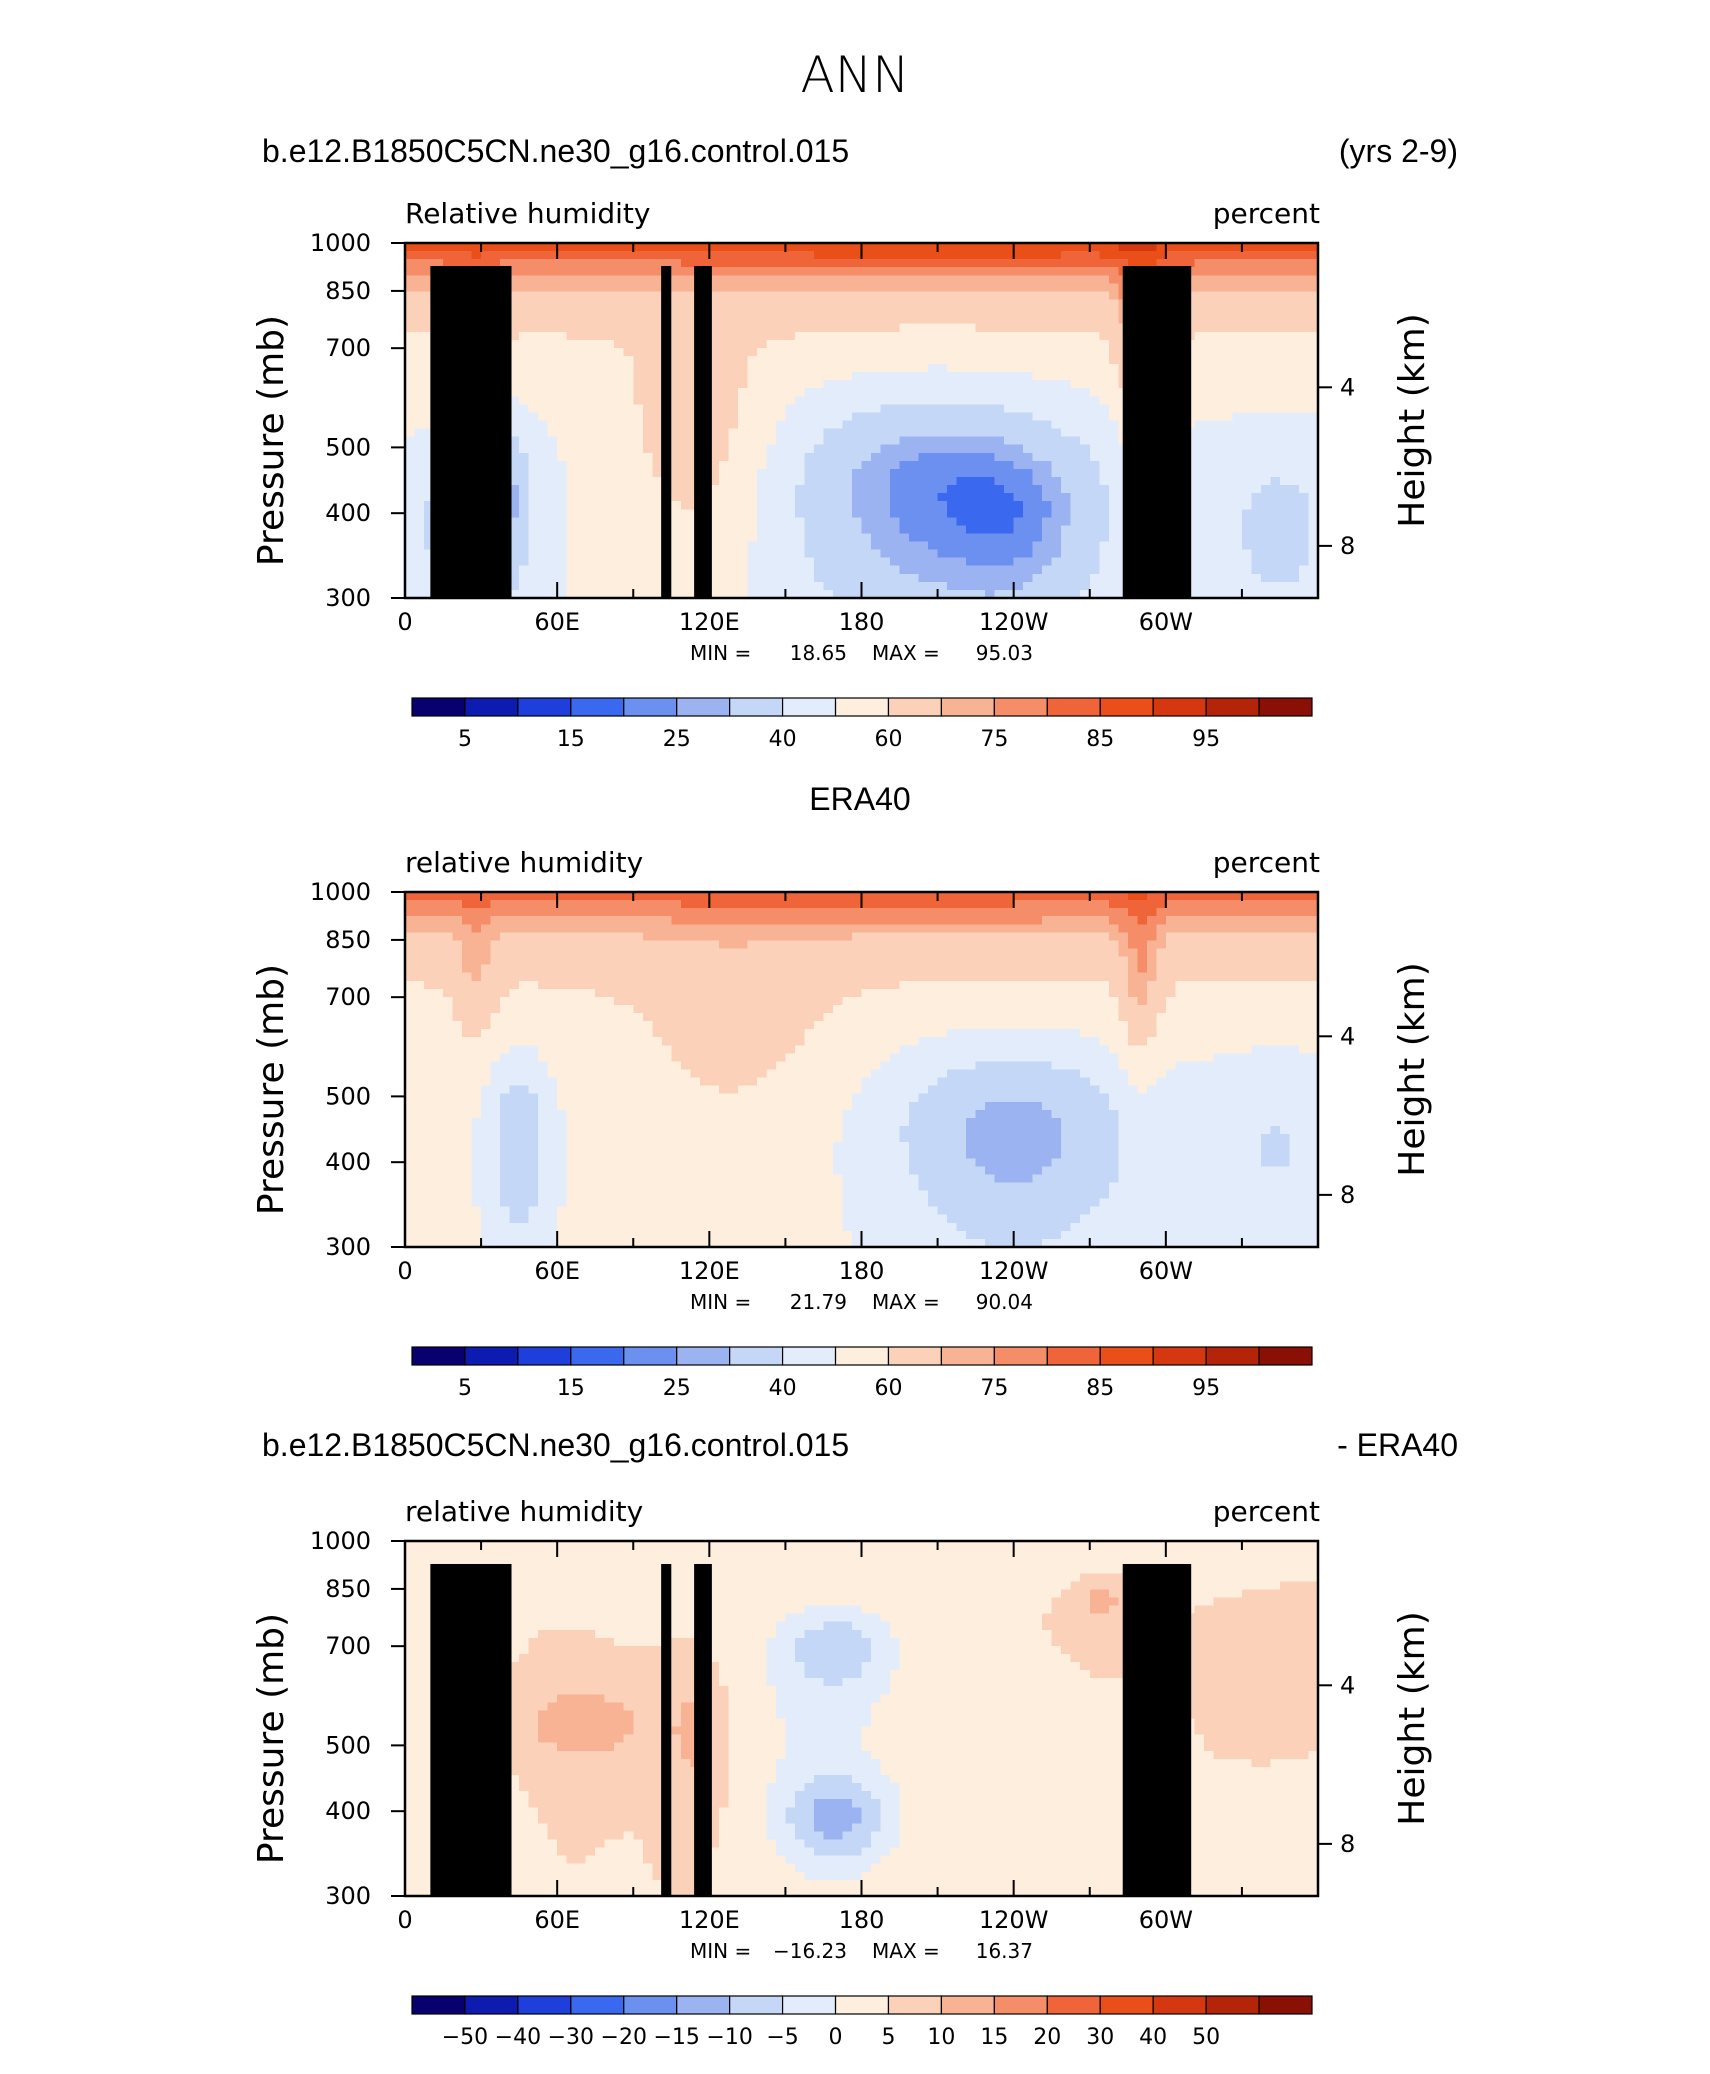 The image size is (1710, 2074). I want to click on terrain-block, so click(703, 431).